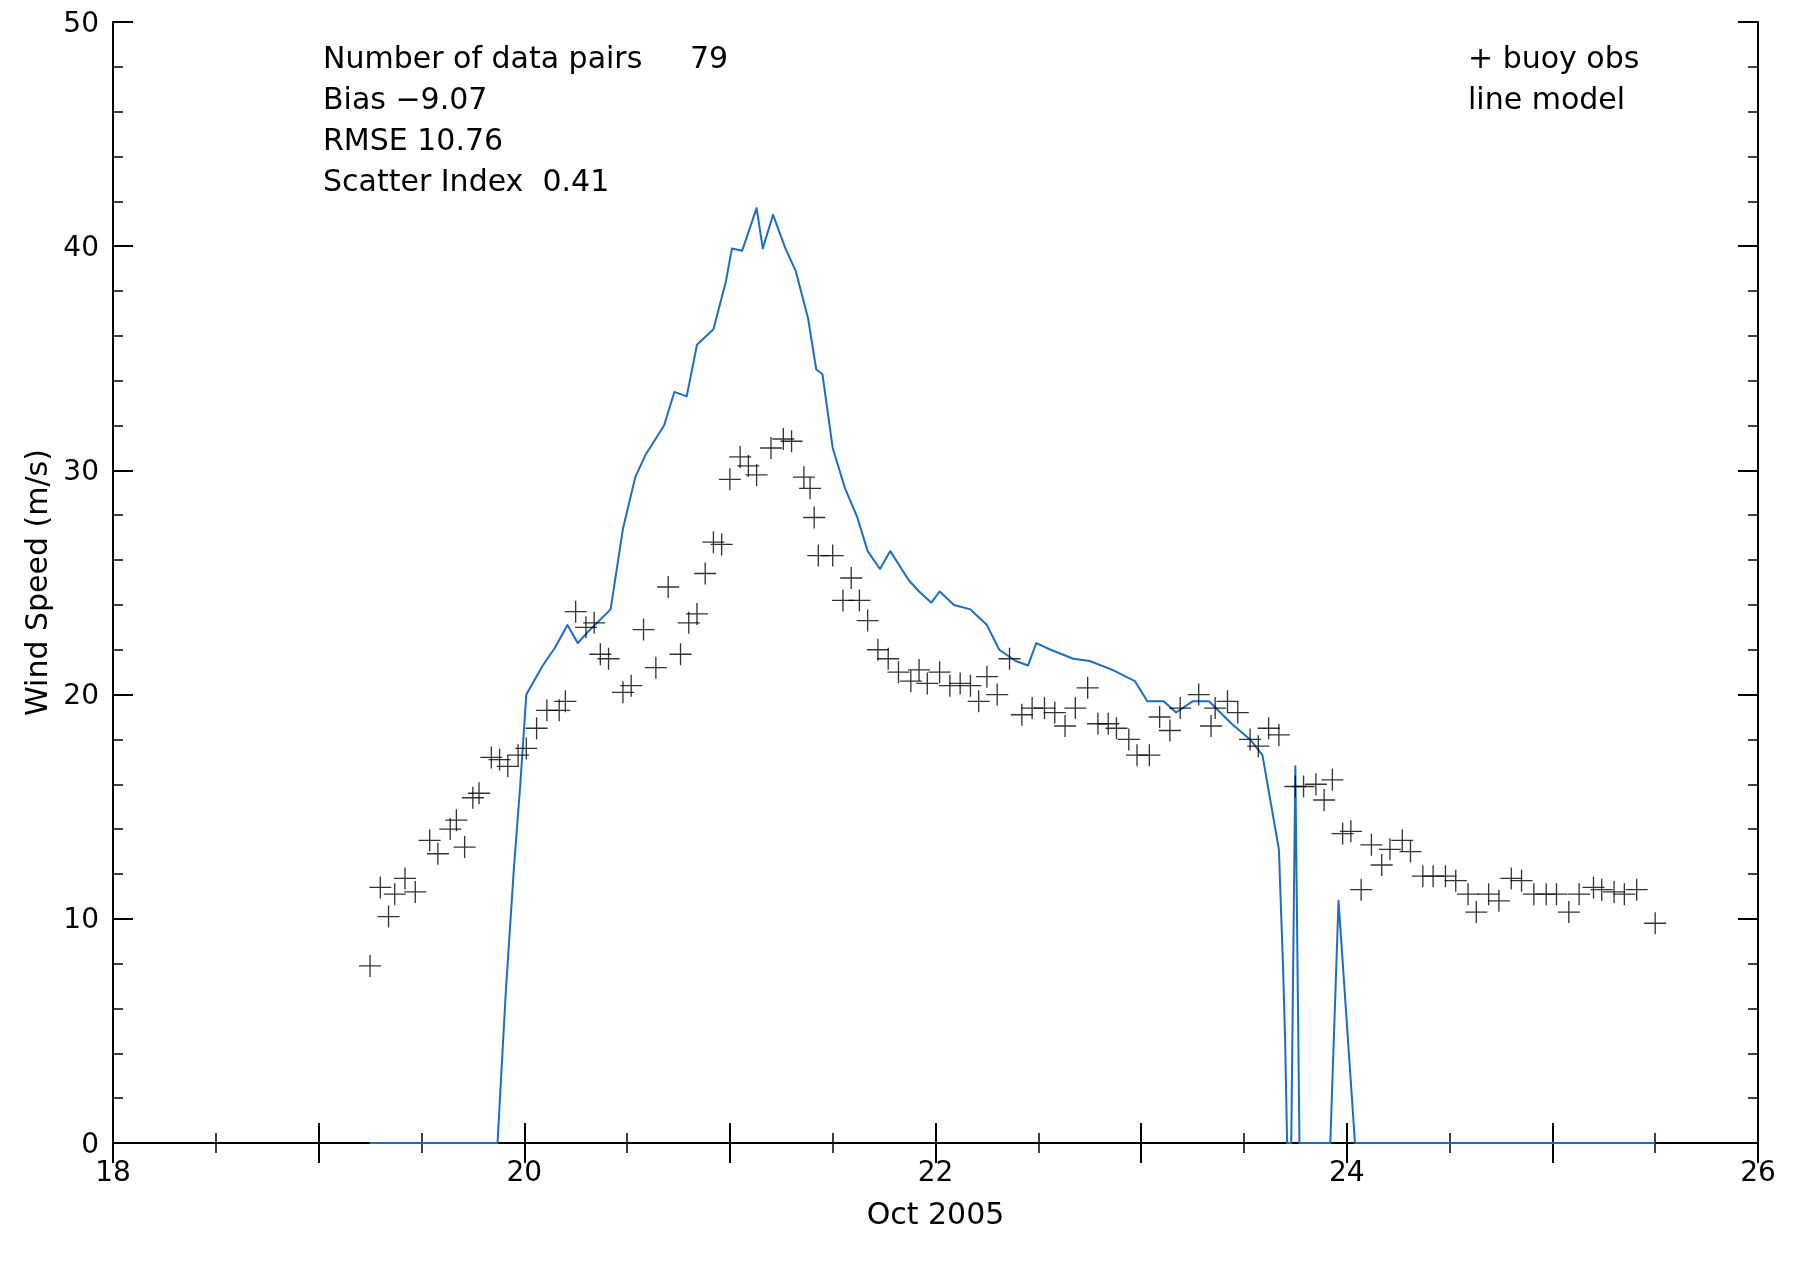  What do you see at coordinates (81, 22) in the screenshot?
I see `y-tick-label: 50` at bounding box center [81, 22].